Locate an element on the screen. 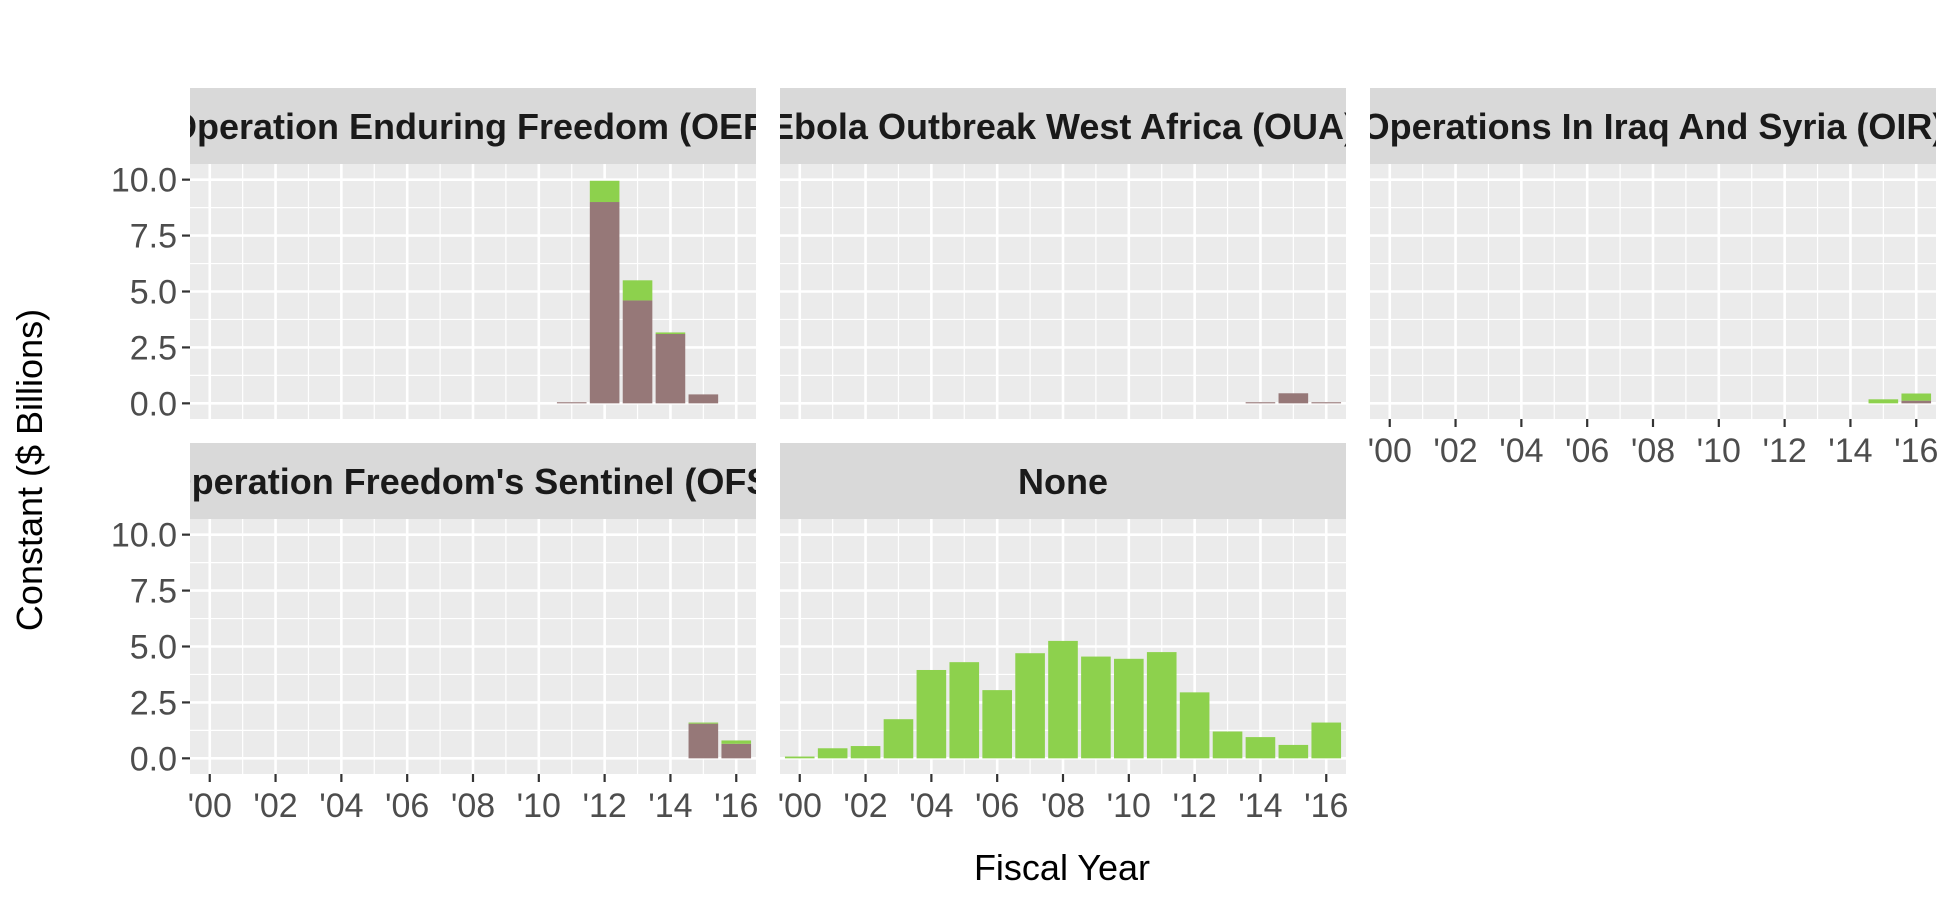 Image resolution: width=1950 pixels, height=900 pixels. facet-title: Operation Enduring Freedom (OEF) is located at coordinates (473, 126).